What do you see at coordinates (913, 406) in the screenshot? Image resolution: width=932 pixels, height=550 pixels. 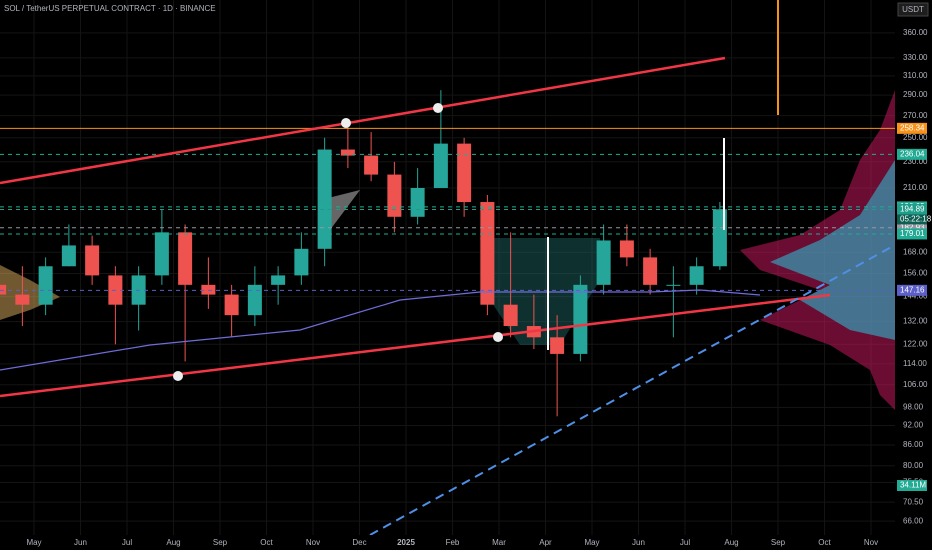 I see `y-tick-label: 98.00` at bounding box center [913, 406].